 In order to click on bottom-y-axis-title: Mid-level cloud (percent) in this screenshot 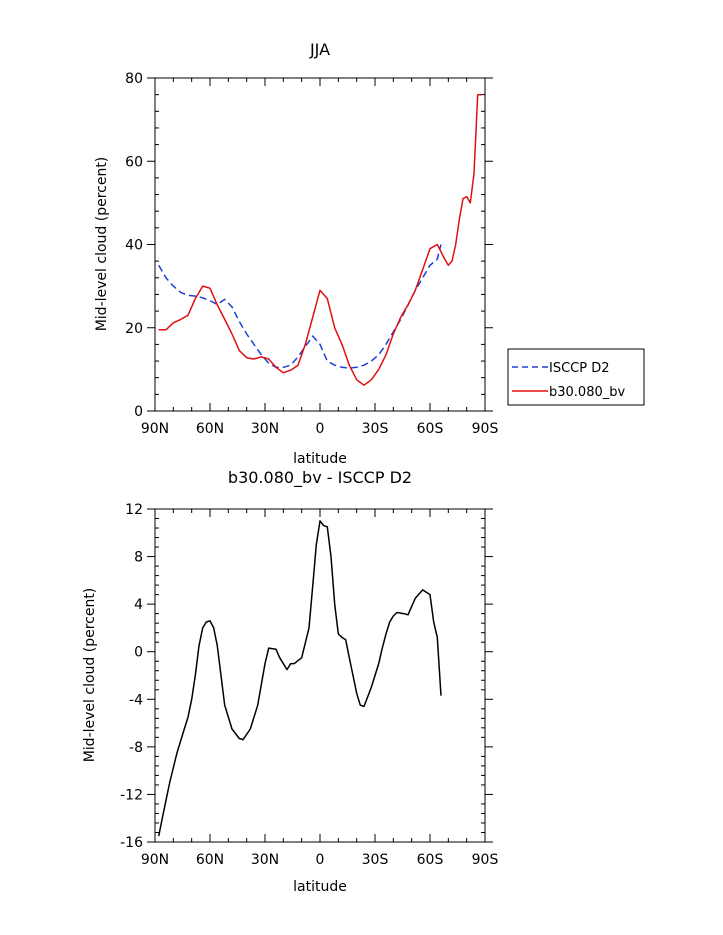, I will do `click(90, 675)`.